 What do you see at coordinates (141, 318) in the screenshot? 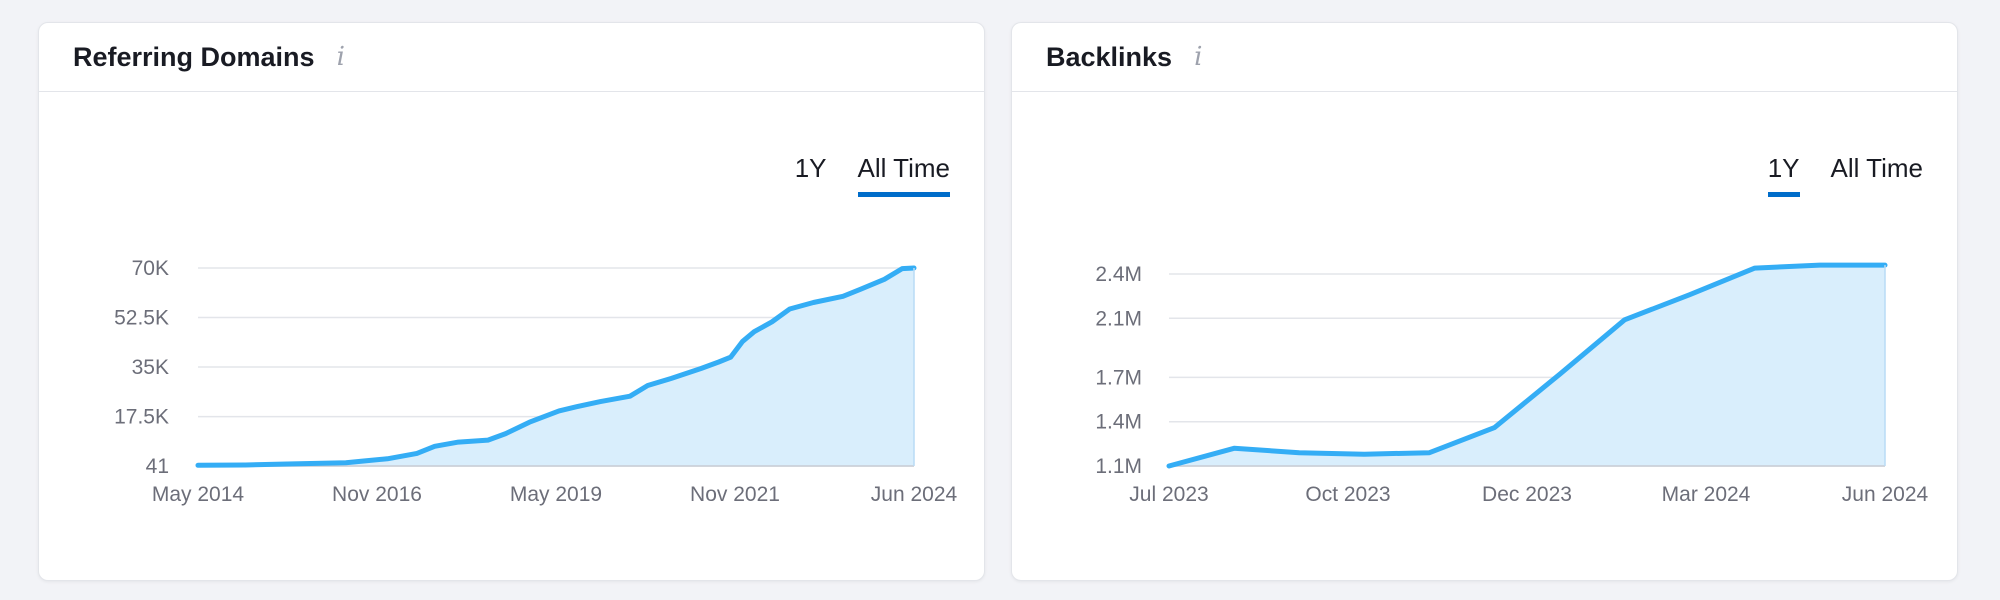
I see `y-tick-label: 52.5K` at bounding box center [141, 318].